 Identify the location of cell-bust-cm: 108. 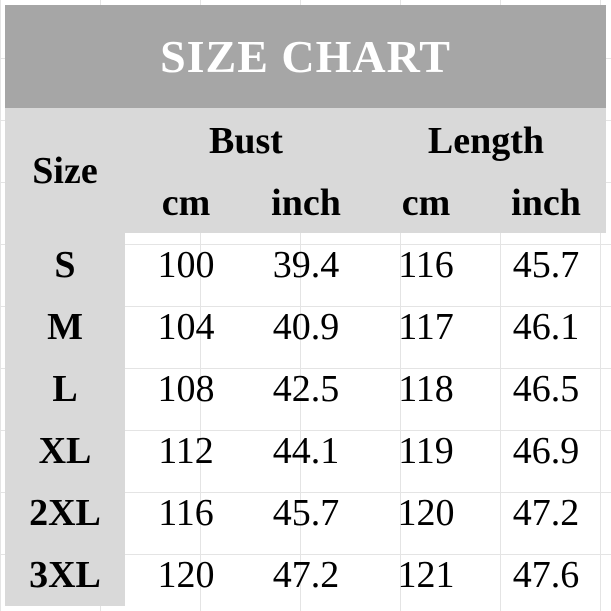
(186, 389).